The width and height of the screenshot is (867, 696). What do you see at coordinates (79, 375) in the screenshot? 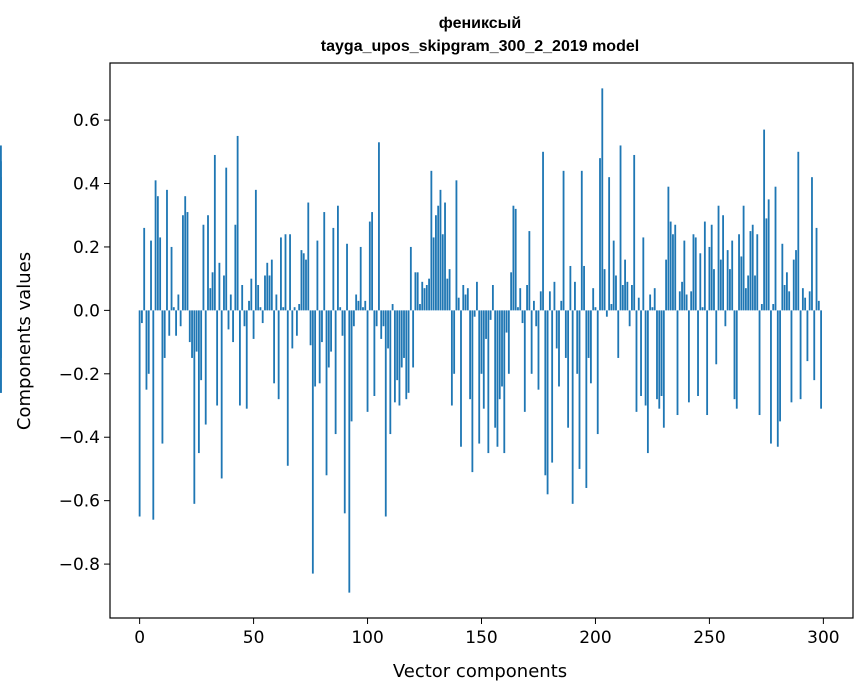
I see `y-tick-label: −0.2` at bounding box center [79, 375].